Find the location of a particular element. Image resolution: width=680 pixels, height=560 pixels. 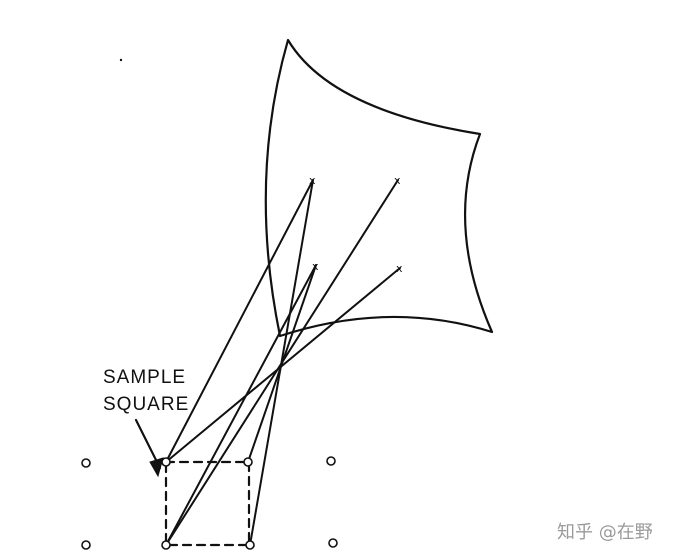

ink-speck is located at coordinates (121, 60).